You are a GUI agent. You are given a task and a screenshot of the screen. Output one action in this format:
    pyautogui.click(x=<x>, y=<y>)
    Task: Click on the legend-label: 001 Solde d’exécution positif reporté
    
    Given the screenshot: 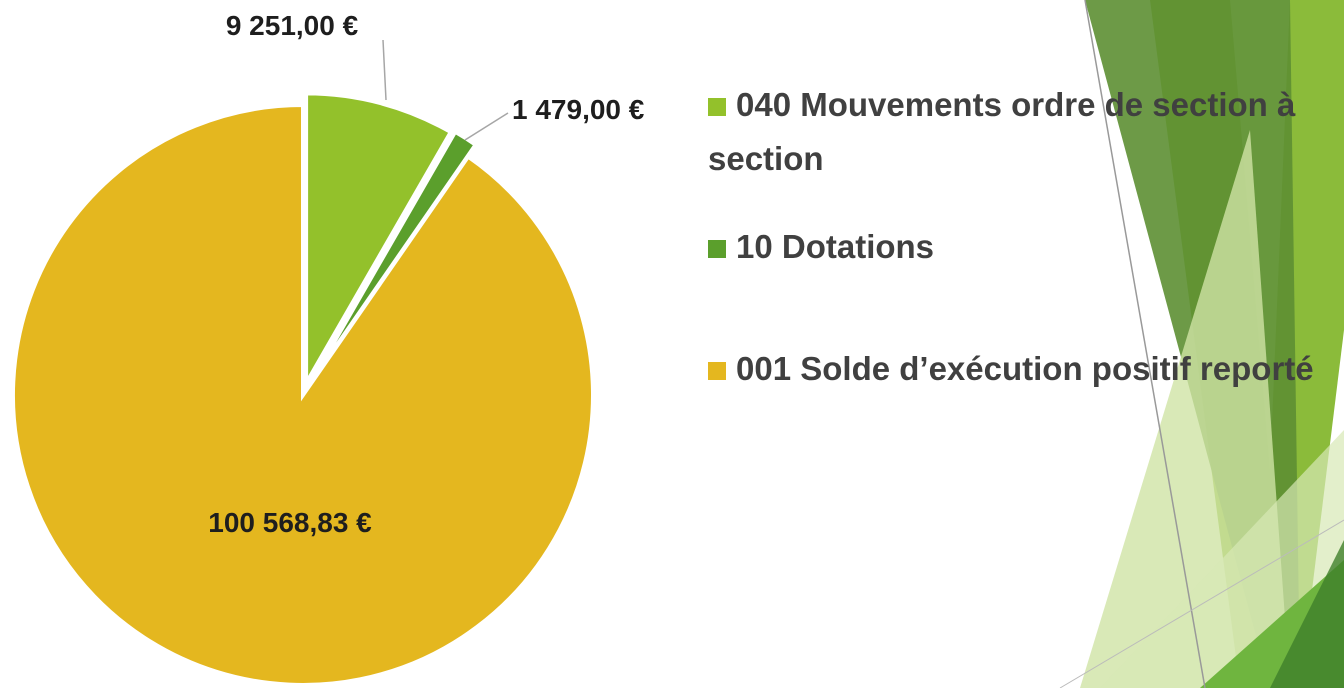 What is the action you would take?
    pyautogui.click(x=1025, y=368)
    